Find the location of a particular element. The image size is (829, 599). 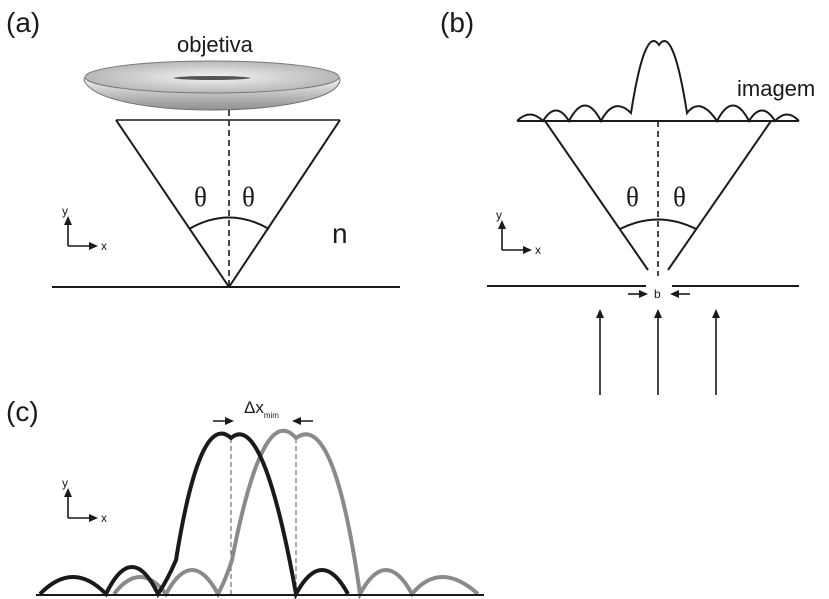

axis-y-label: y is located at coordinates (65, 211).